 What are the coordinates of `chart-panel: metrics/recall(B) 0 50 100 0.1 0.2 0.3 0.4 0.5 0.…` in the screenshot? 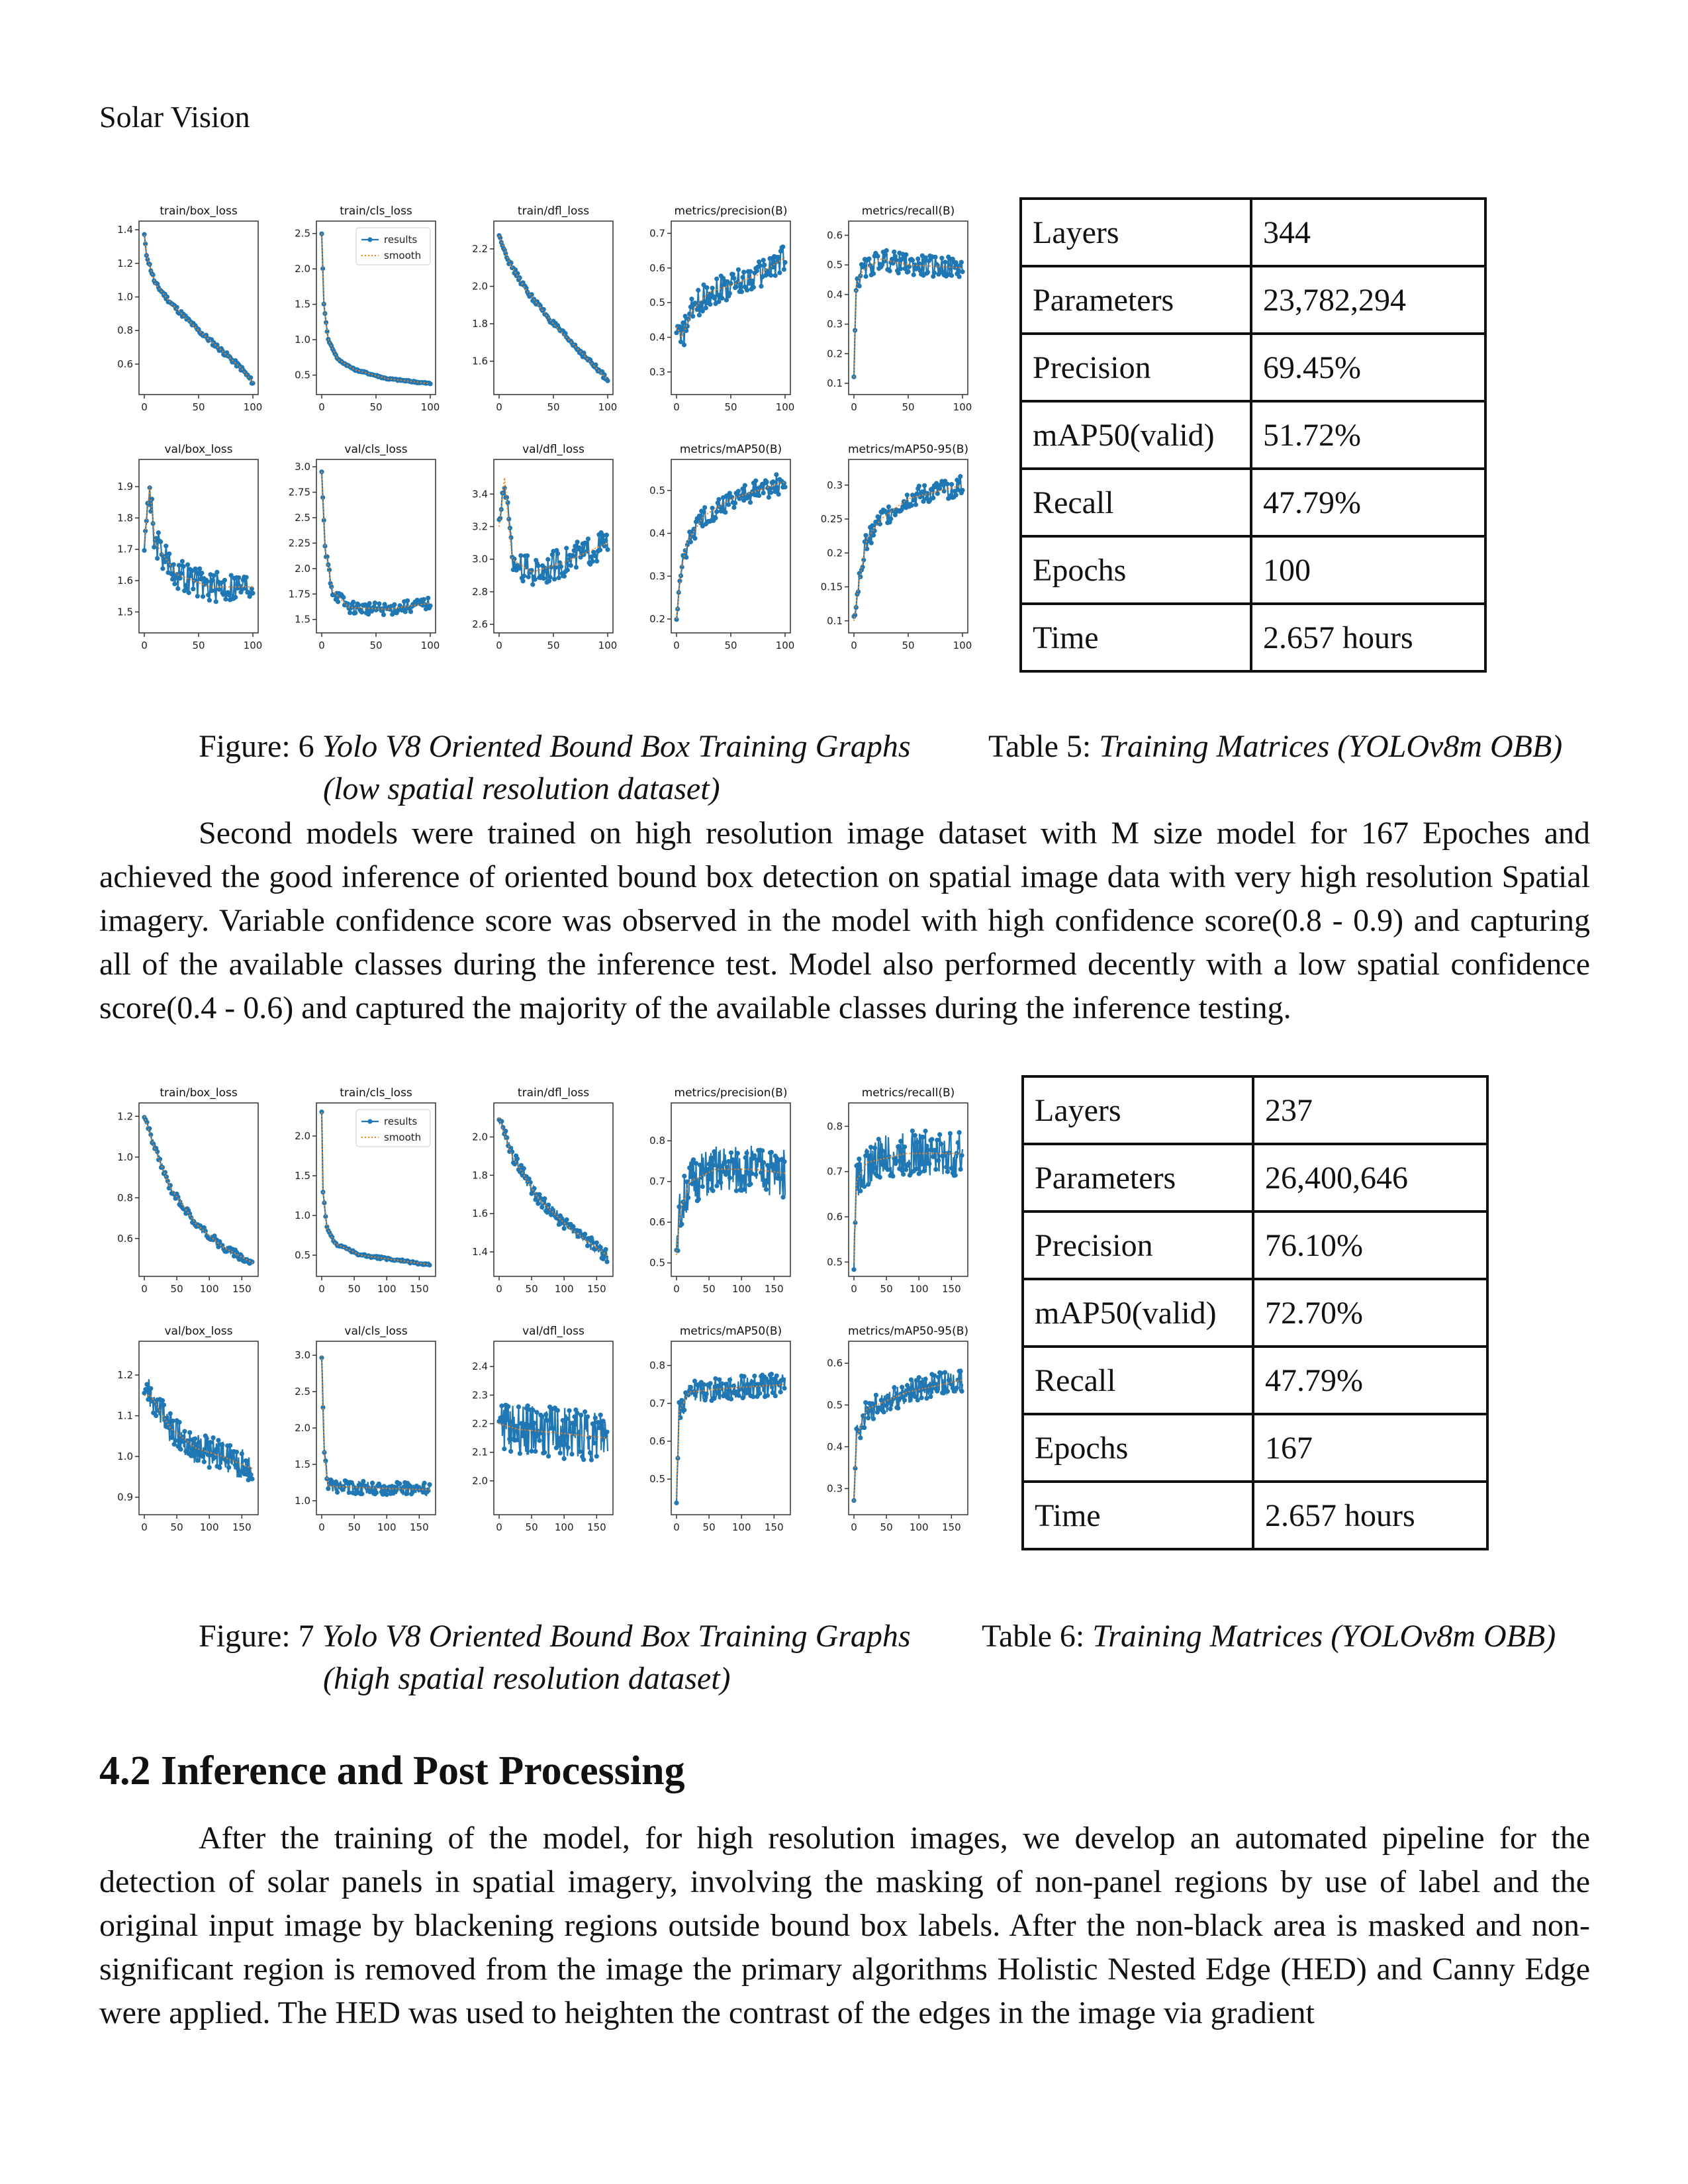 It's located at (899, 309).